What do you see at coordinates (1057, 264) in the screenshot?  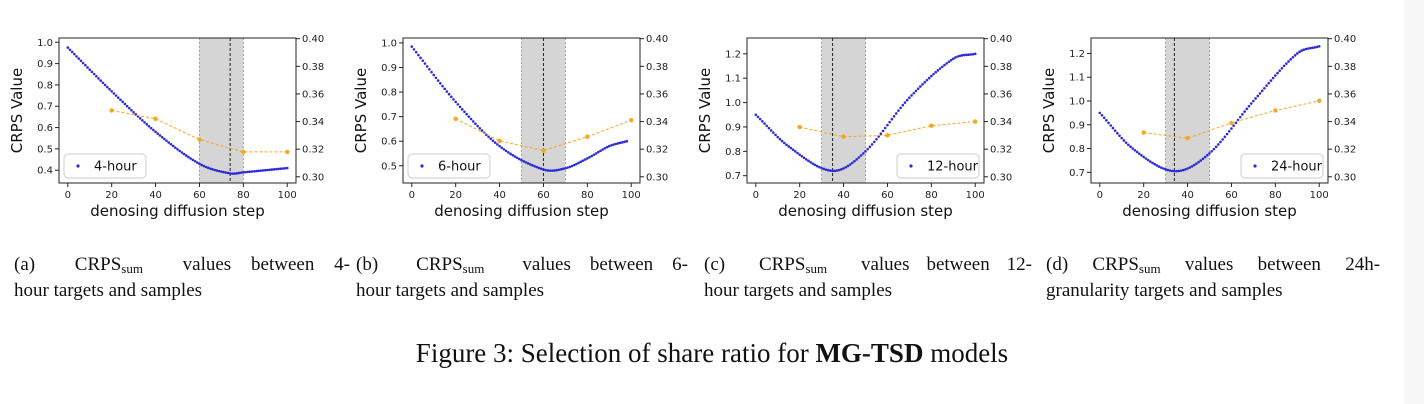 I see `subcaption-label: (d)` at bounding box center [1057, 264].